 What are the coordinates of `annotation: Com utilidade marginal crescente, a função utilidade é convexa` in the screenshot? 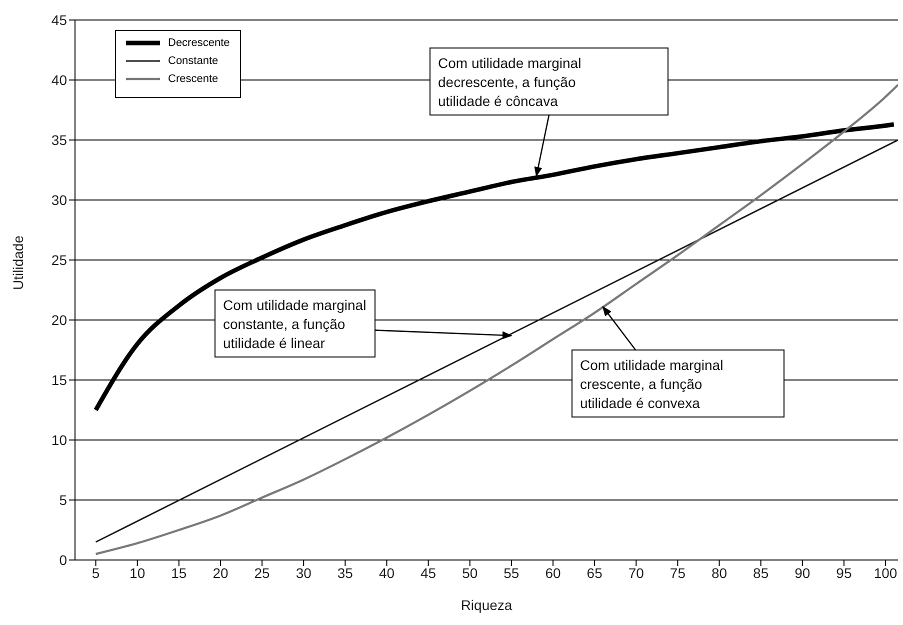 It's located at (652, 384).